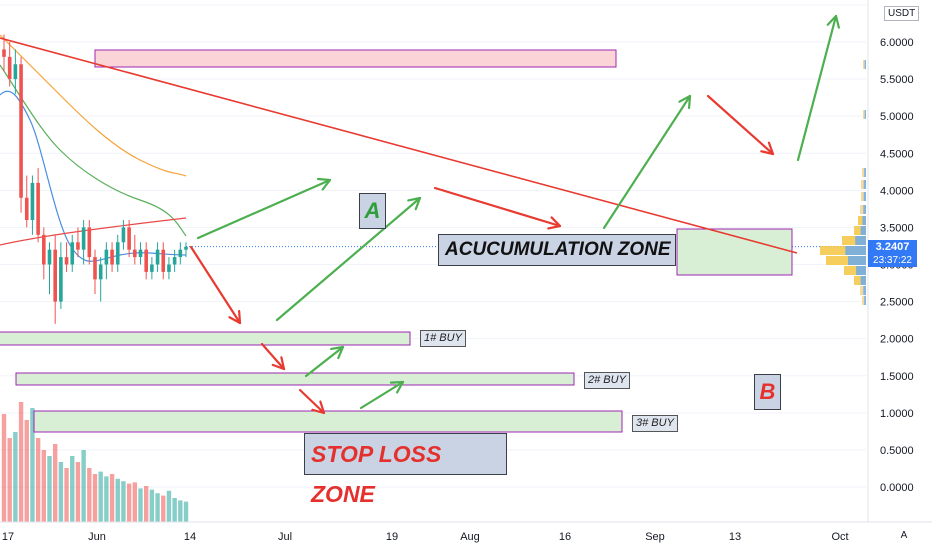  I want to click on x-tick-label: Jul, so click(285, 537).